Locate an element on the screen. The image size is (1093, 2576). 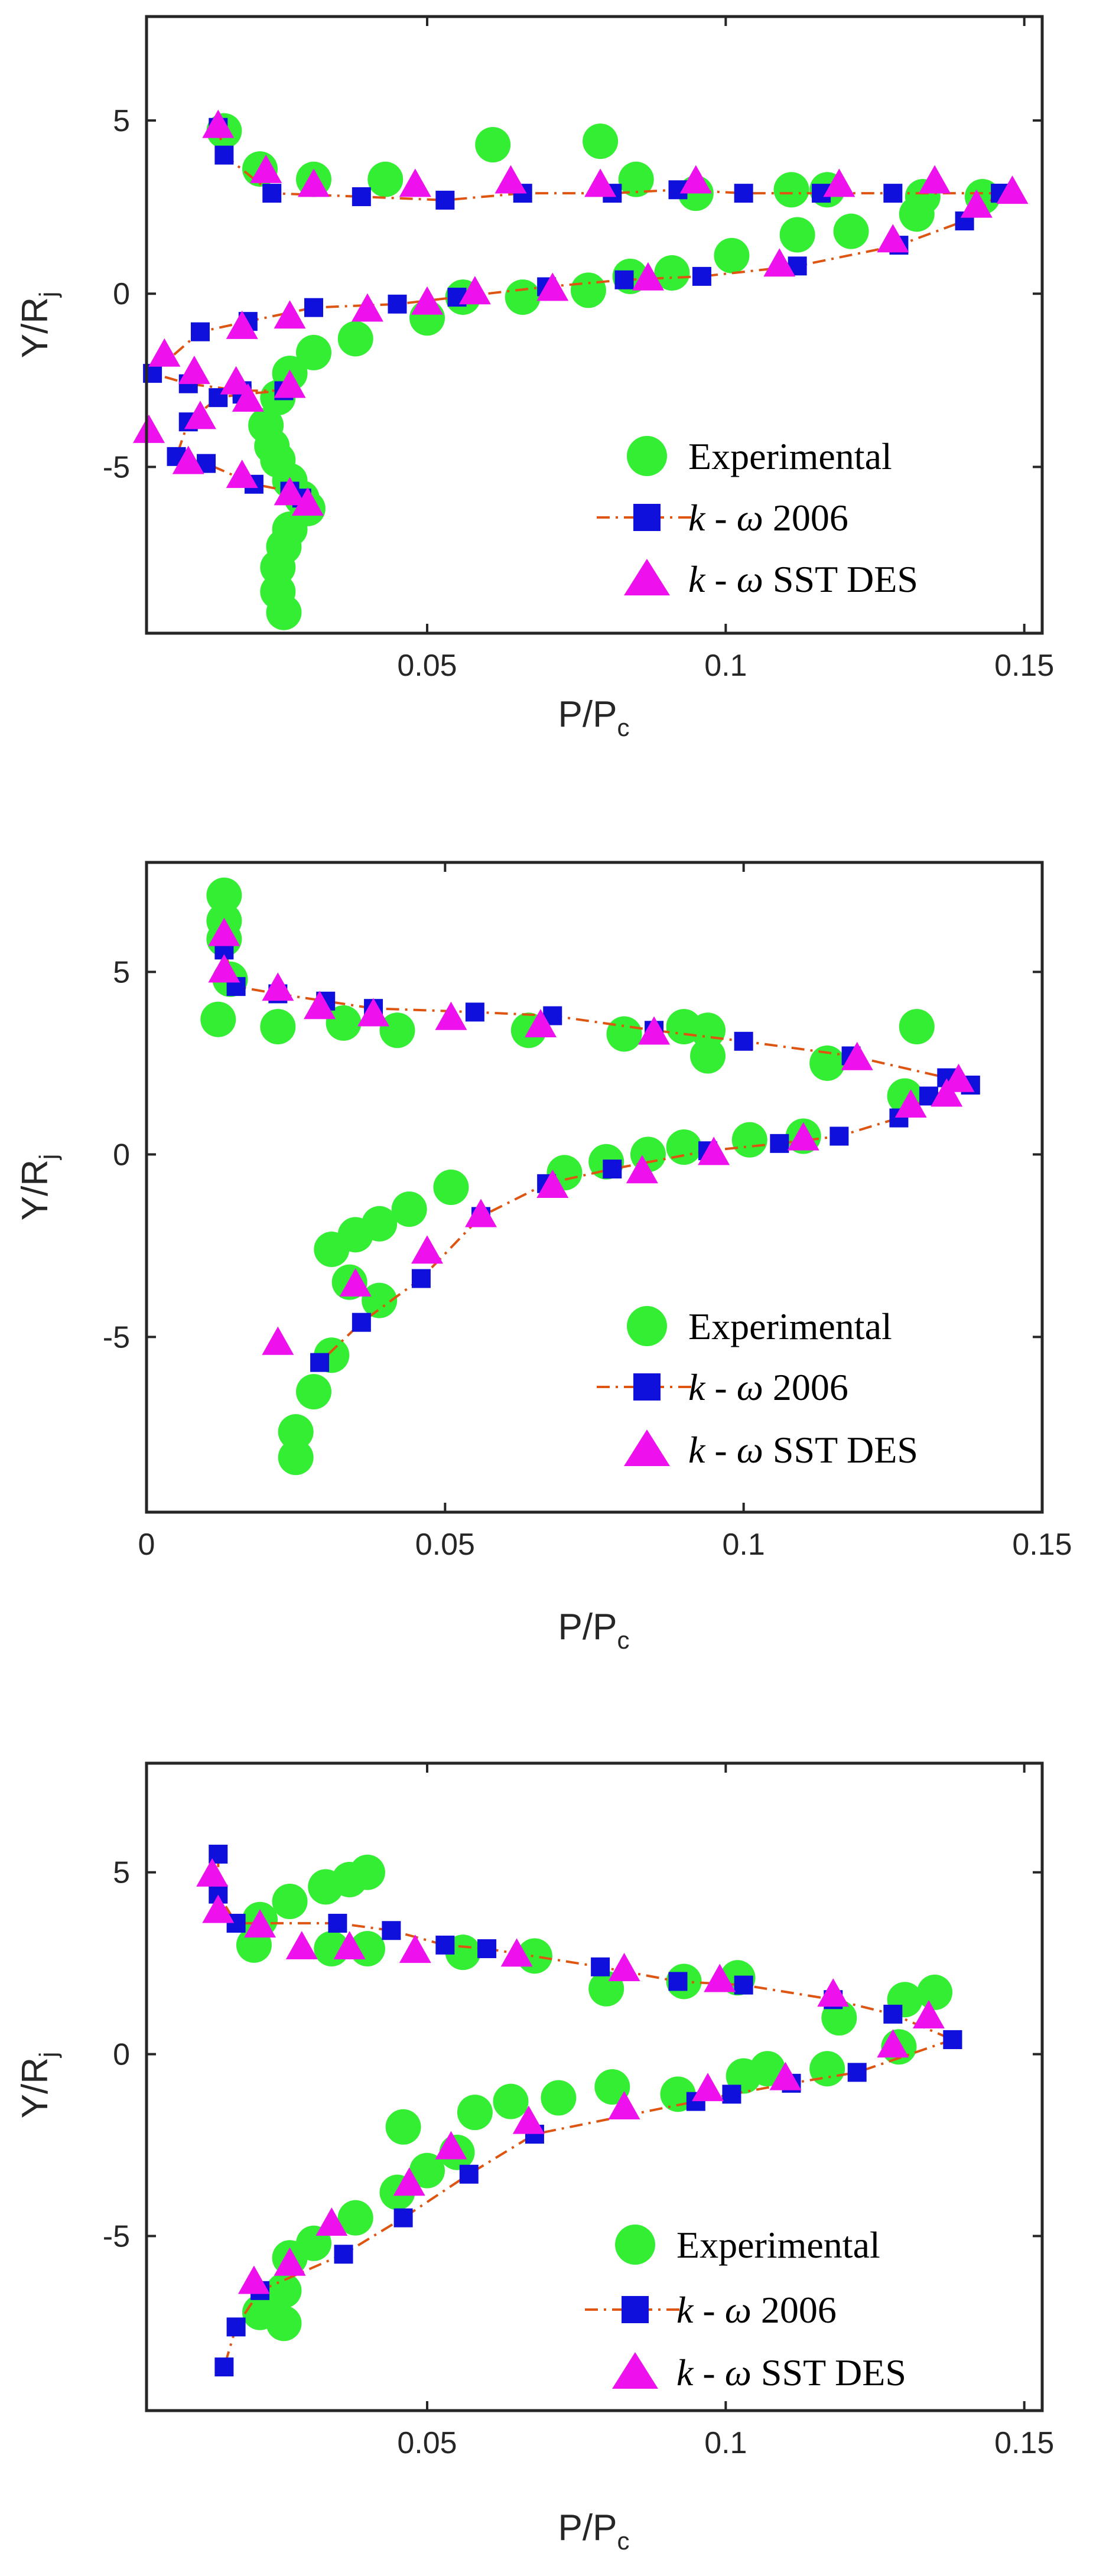
x-tick-label: 0 is located at coordinates (146, 1545).